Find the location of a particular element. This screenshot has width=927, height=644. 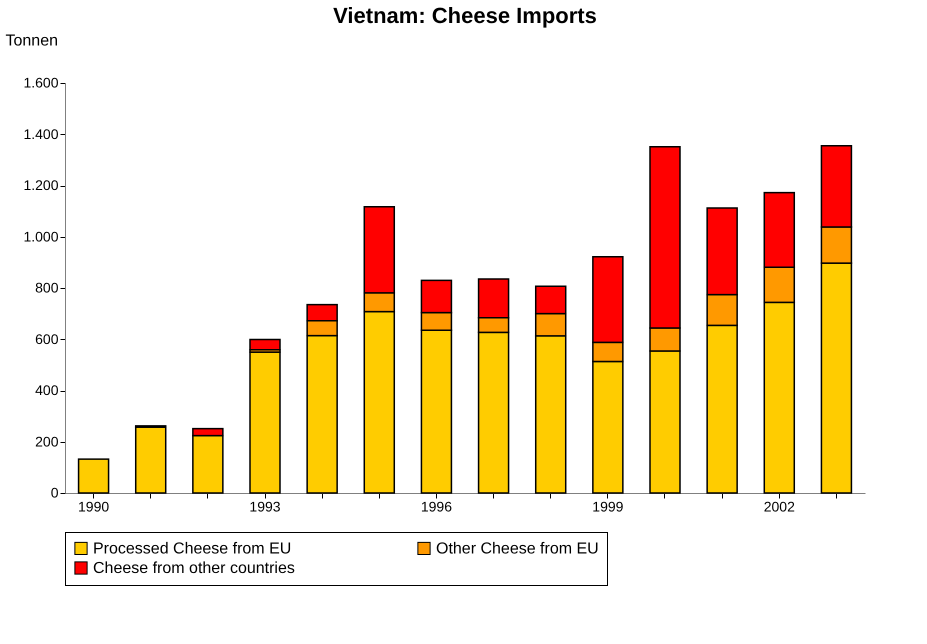

x-tick-label: 1999 is located at coordinates (608, 506).